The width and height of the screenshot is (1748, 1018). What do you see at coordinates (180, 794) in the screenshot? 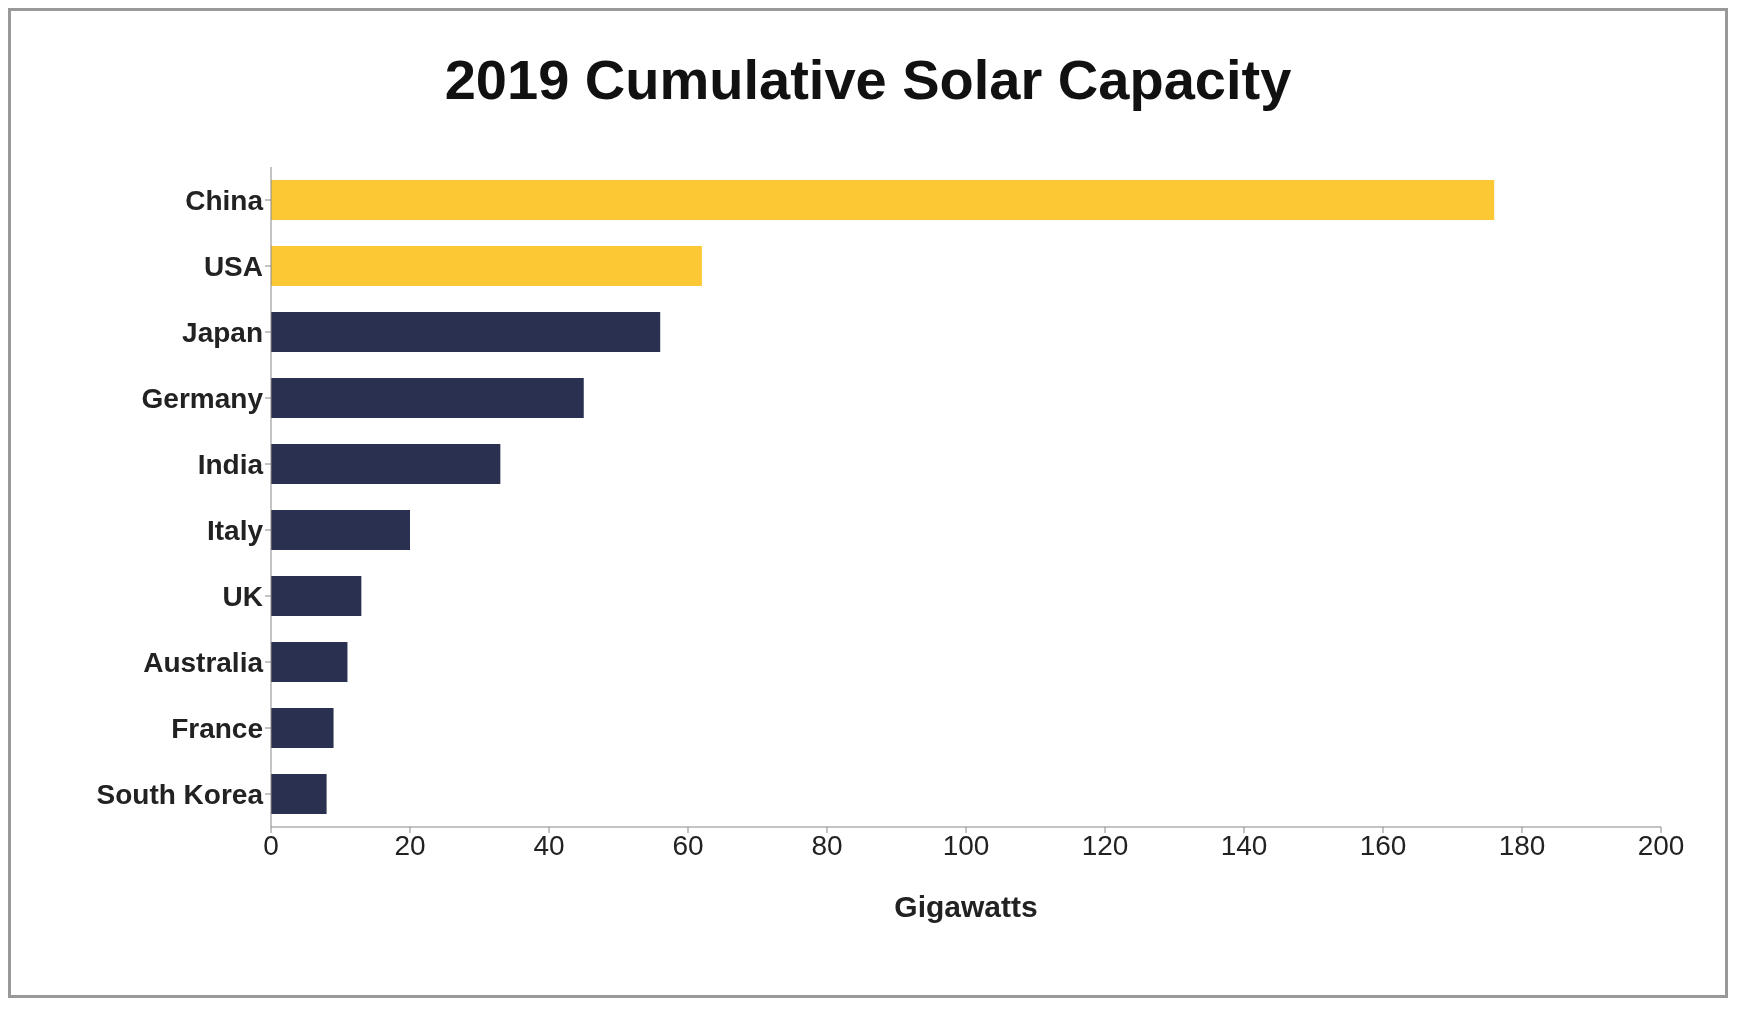
I see `y-tick-label: South Korea` at bounding box center [180, 794].